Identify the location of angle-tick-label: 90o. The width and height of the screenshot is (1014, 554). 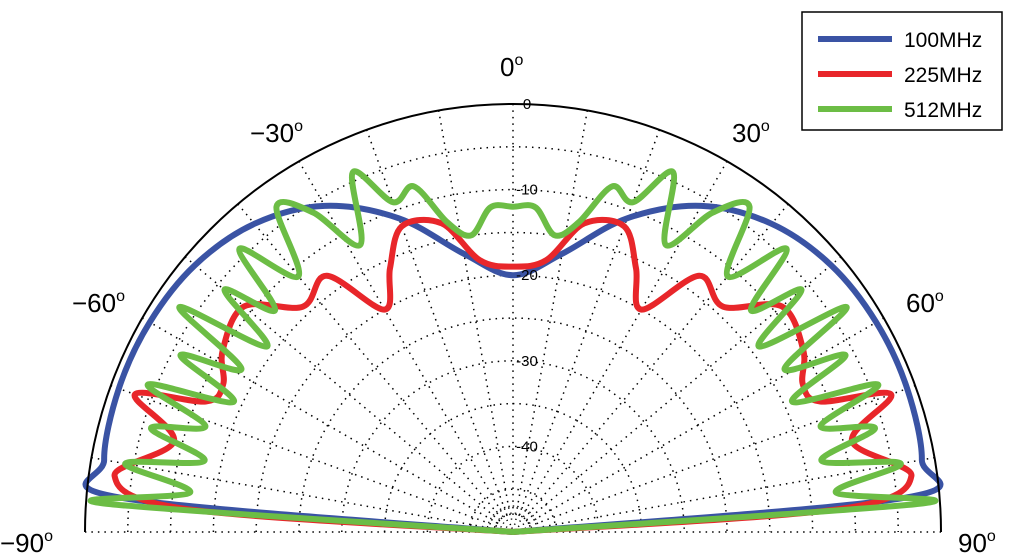
(977, 541).